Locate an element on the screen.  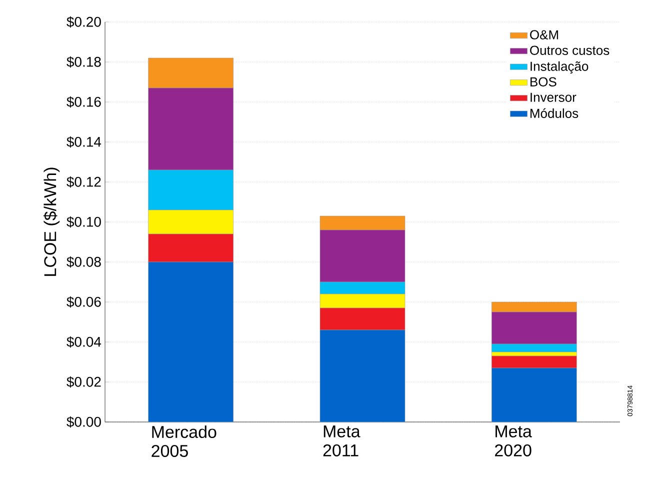
legend-label: Outros custos is located at coordinates (570, 50).